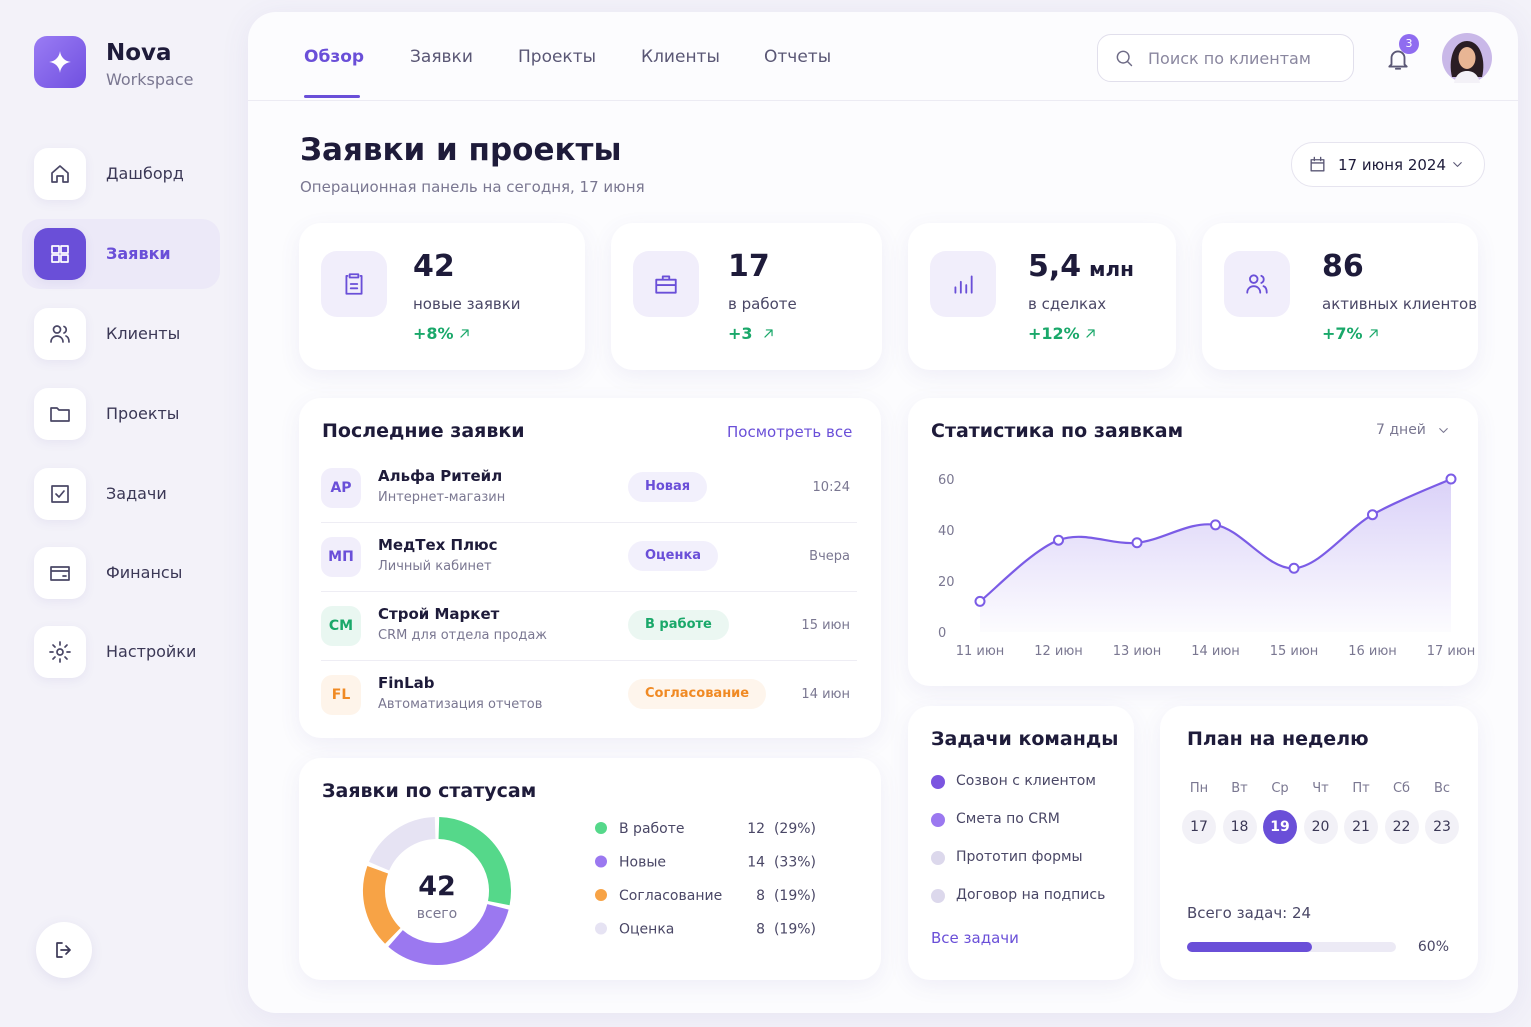  Describe the element at coordinates (460, 704) in the screenshot. I see `row-desc: Автоматизация отчетов` at that location.